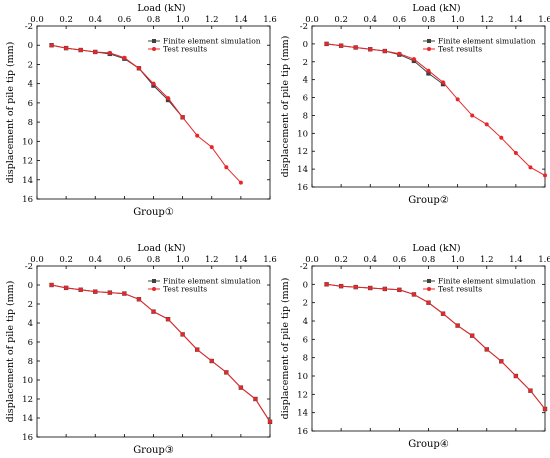 The height and width of the screenshot is (458, 550). What do you see at coordinates (161, 8) in the screenshot?
I see `x-axis-title: Load (kN)` at bounding box center [161, 8].